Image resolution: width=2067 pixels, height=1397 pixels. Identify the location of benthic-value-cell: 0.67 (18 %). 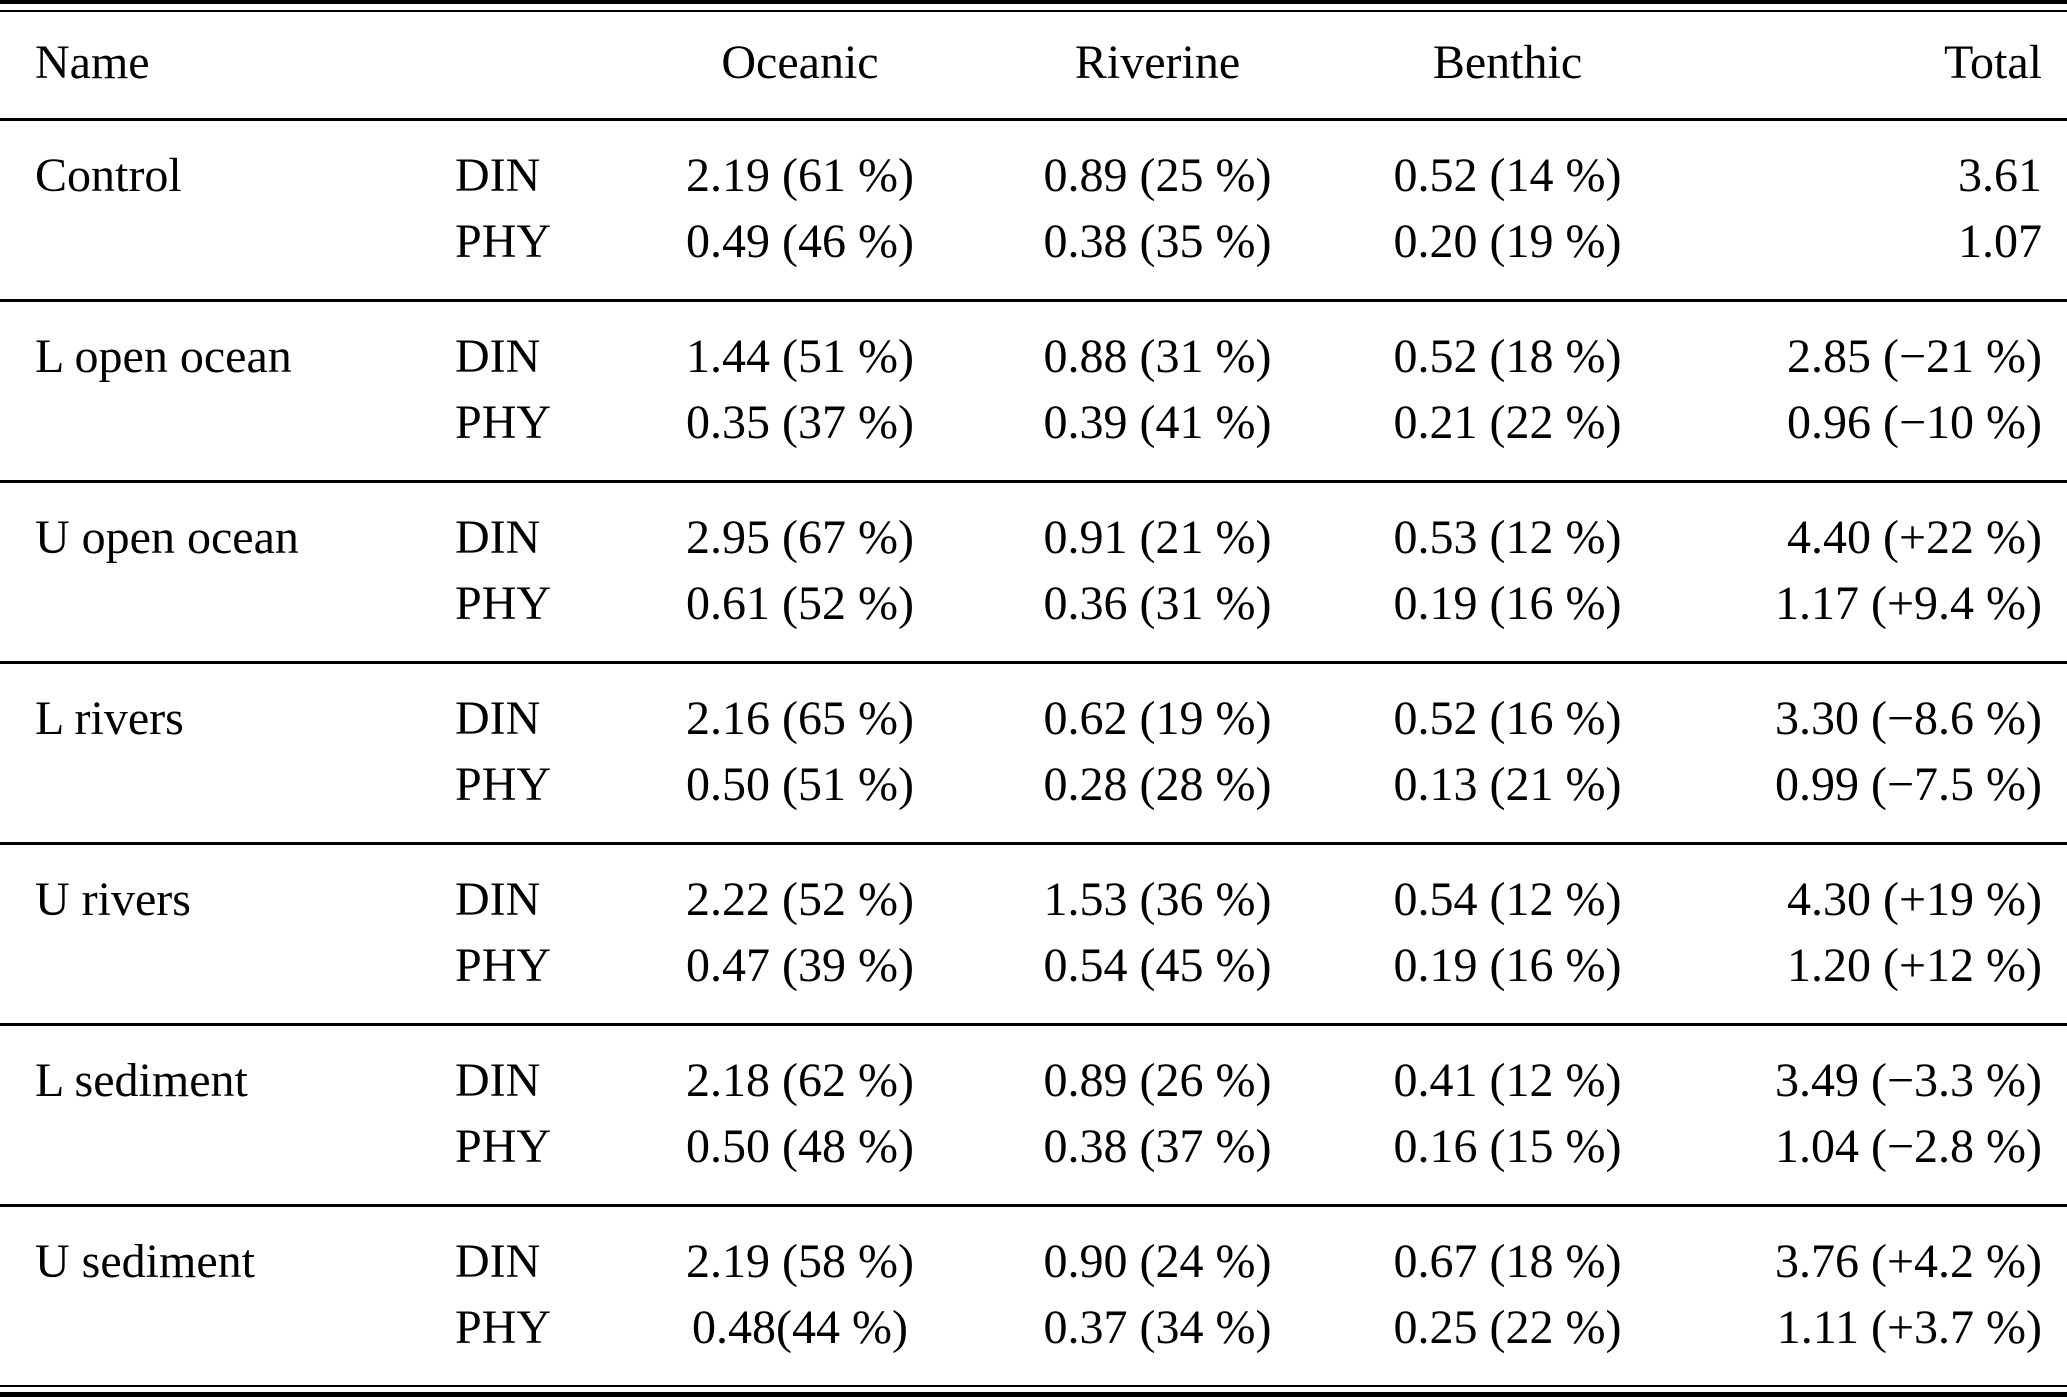
(1507, 1249).